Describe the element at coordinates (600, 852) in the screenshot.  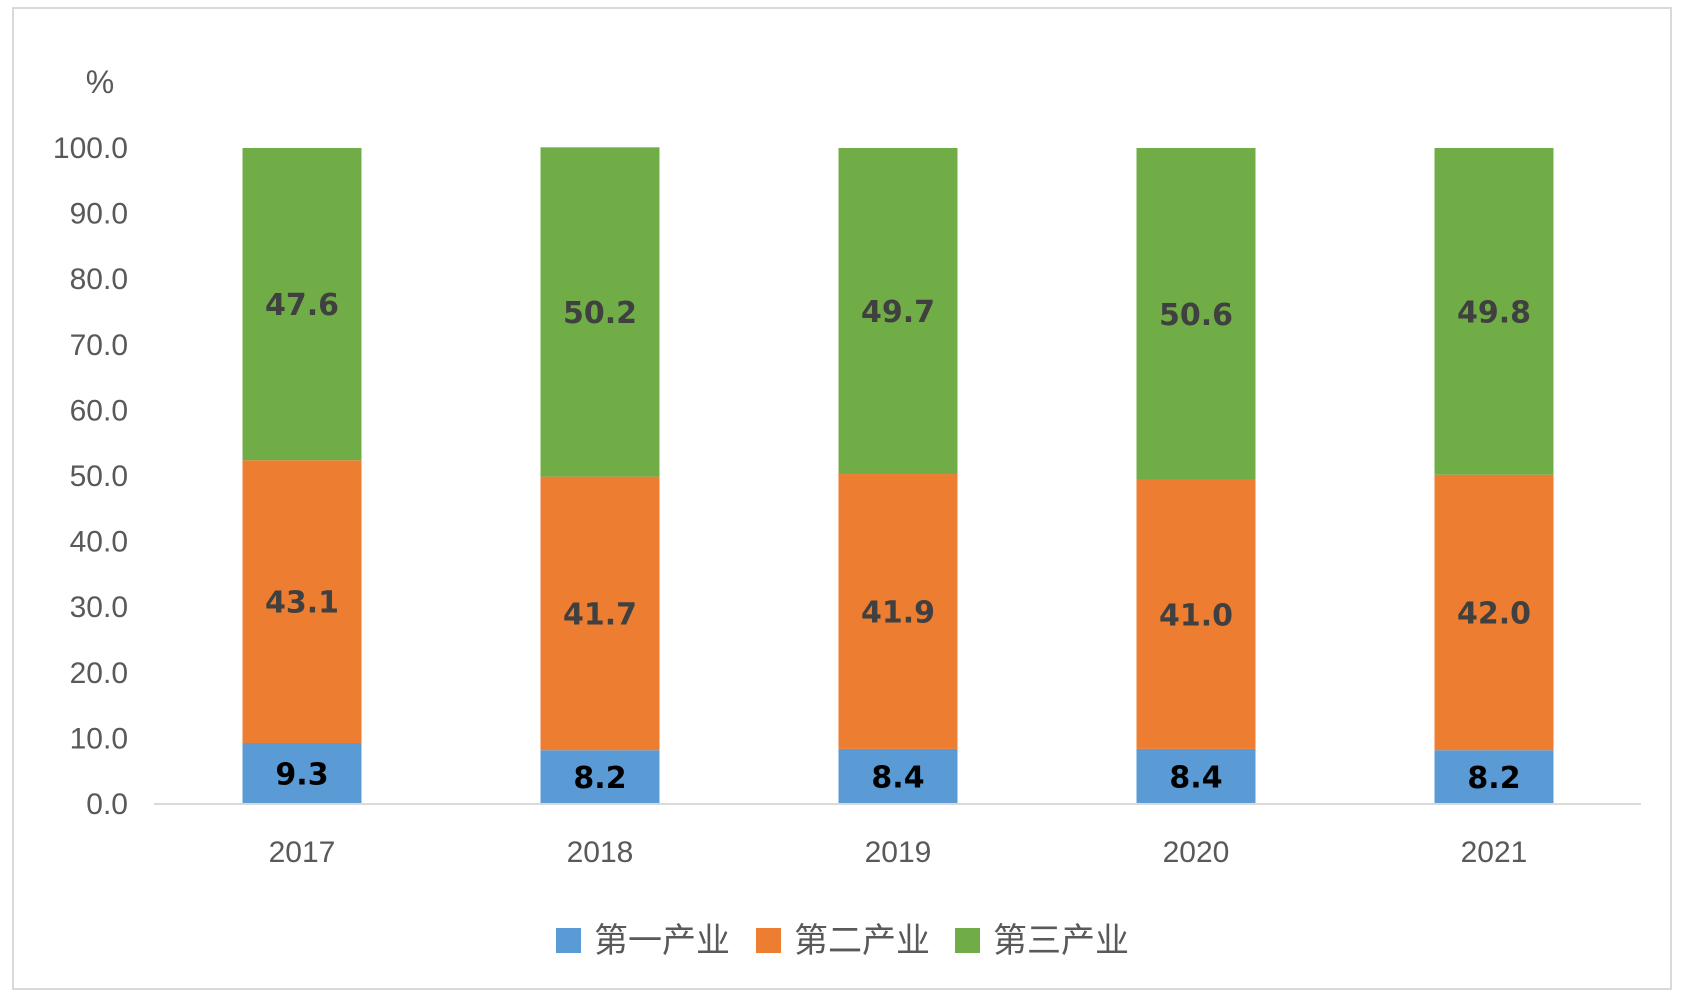
I see `x-tick-label: 2018` at that location.